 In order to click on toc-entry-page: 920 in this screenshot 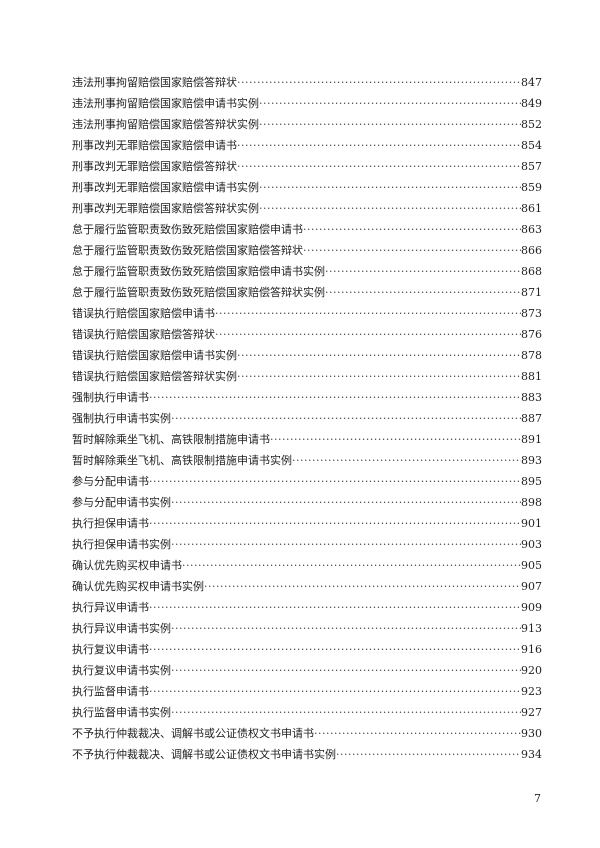, I will do `click(531, 670)`.